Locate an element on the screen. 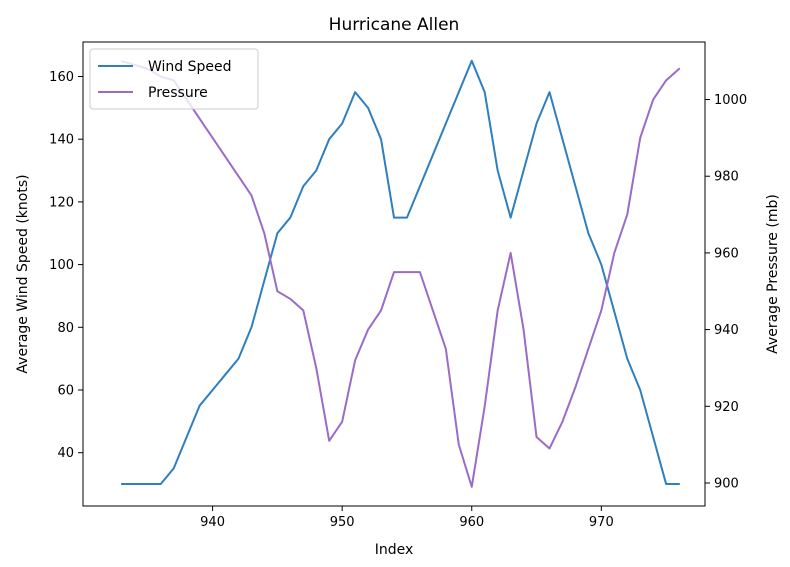 Image resolution: width=790 pixels, height=567 pixels. y-left-tick-label: 40 is located at coordinates (65, 453).